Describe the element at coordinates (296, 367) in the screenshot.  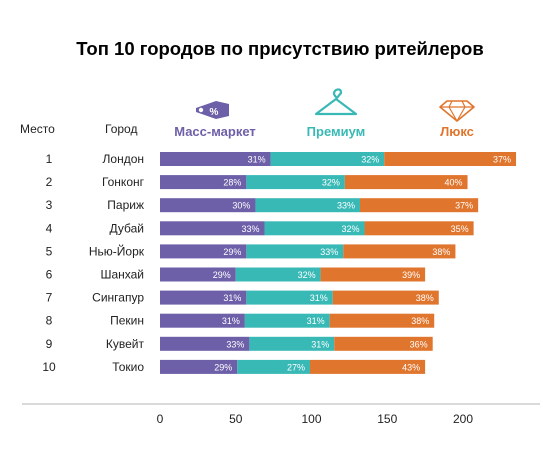
I see `data-label: 27%` at that location.